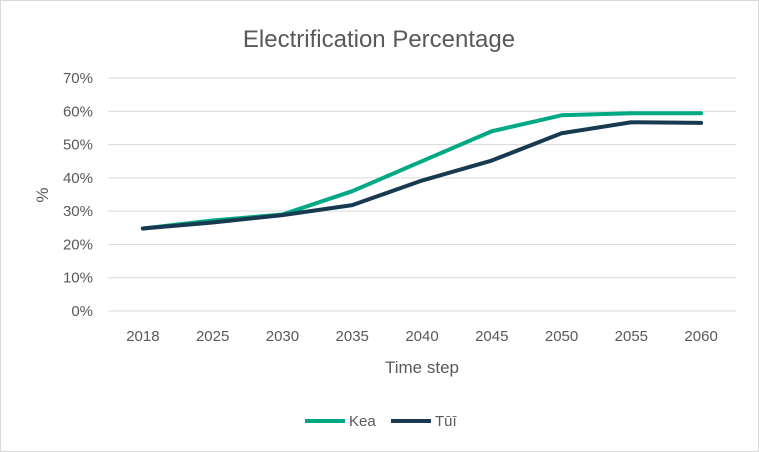  Describe the element at coordinates (78, 78) in the screenshot. I see `y-tick-label: 70%` at that location.